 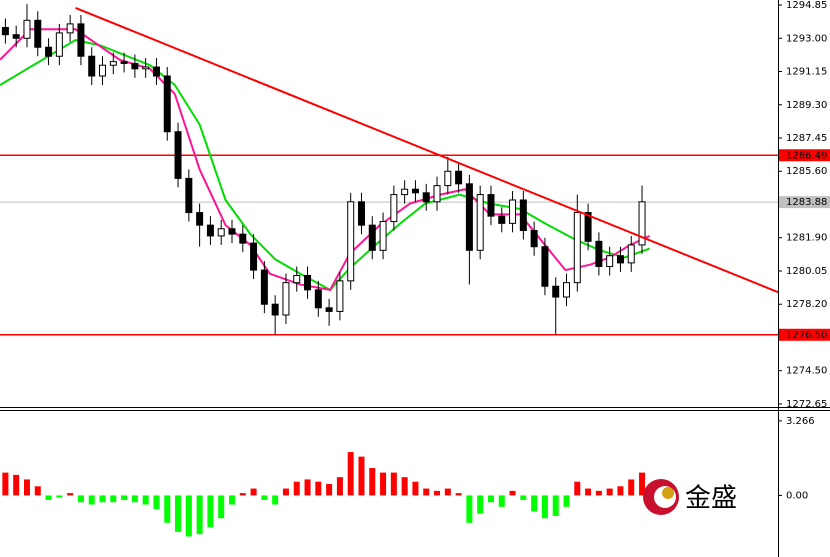 What do you see at coordinates (806, 72) in the screenshot?
I see `y-tick-label: 1291.15` at bounding box center [806, 72].